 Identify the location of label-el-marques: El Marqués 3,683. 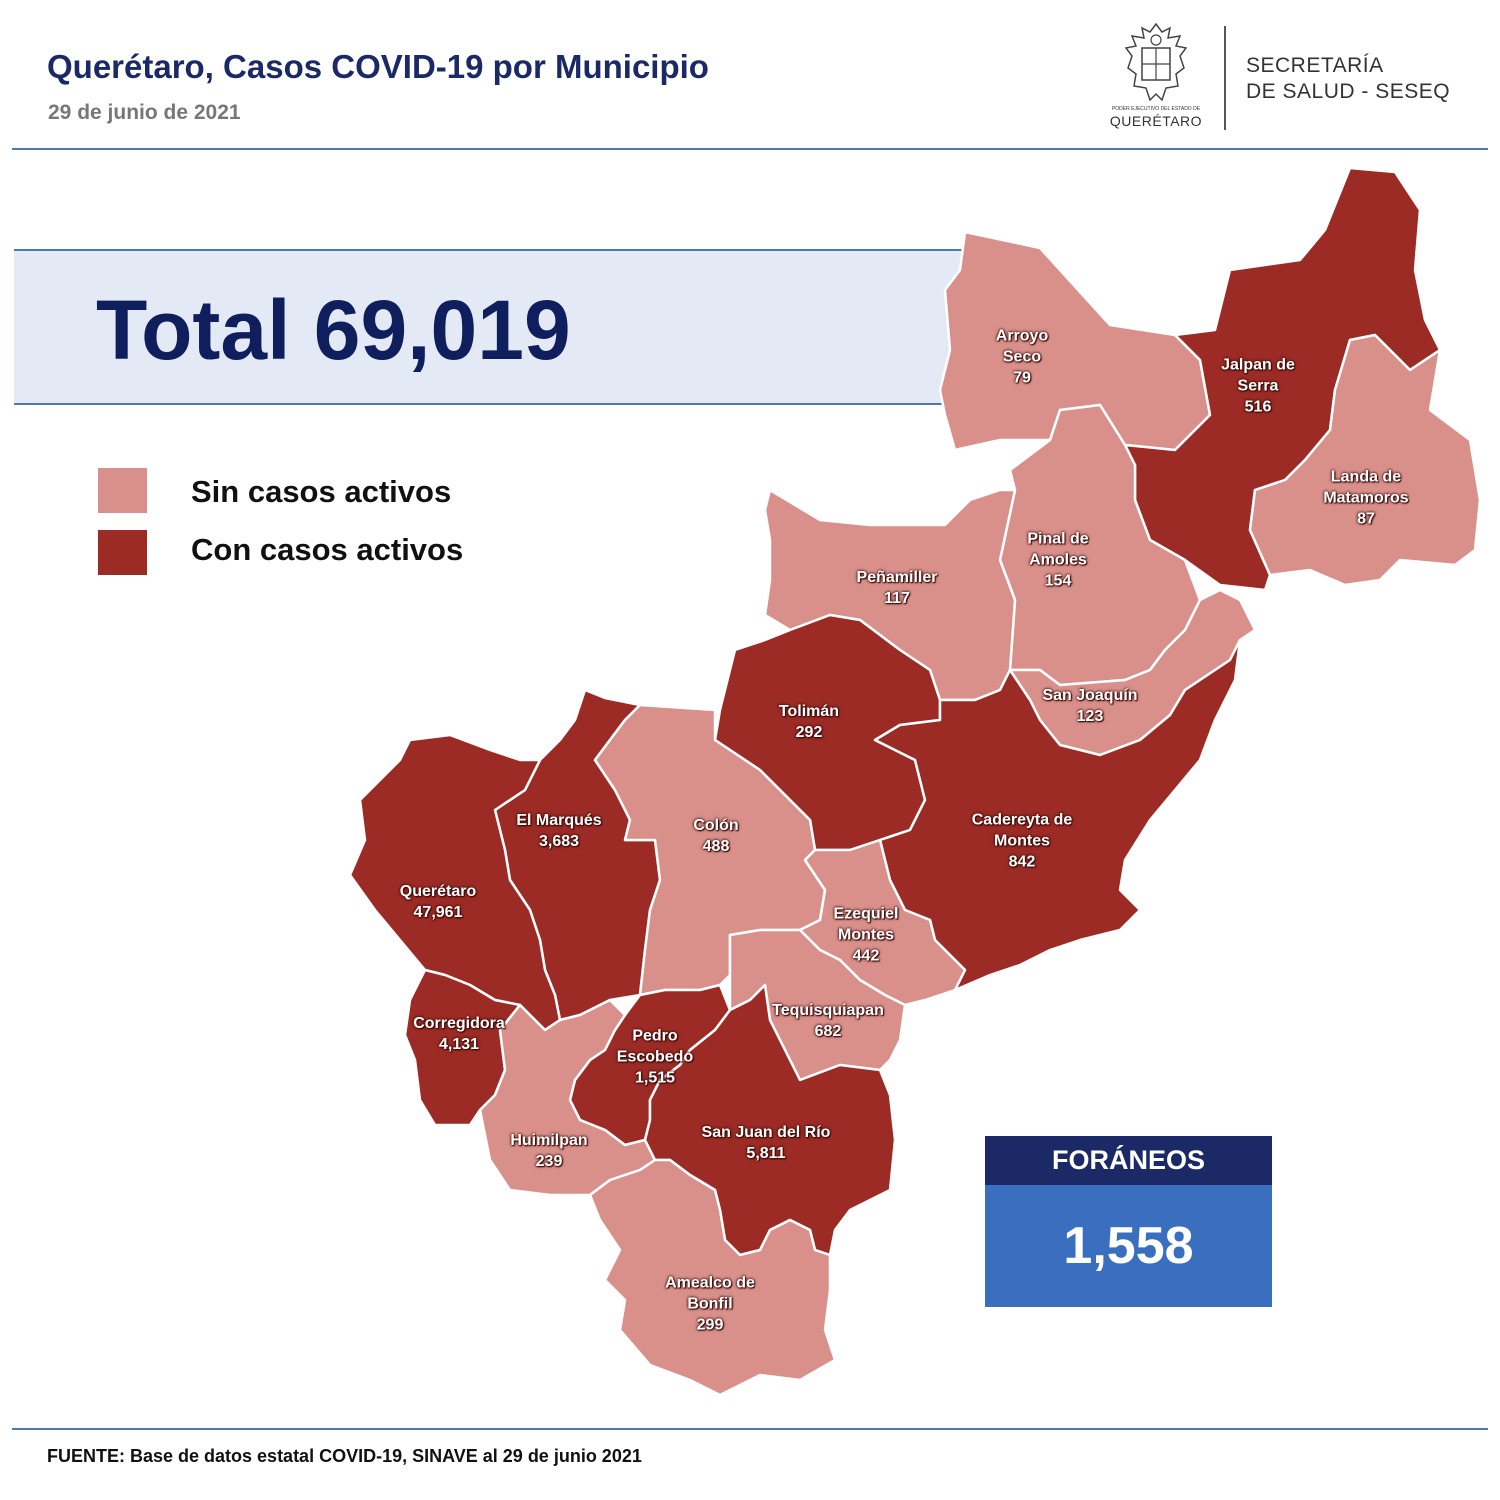
(559, 831).